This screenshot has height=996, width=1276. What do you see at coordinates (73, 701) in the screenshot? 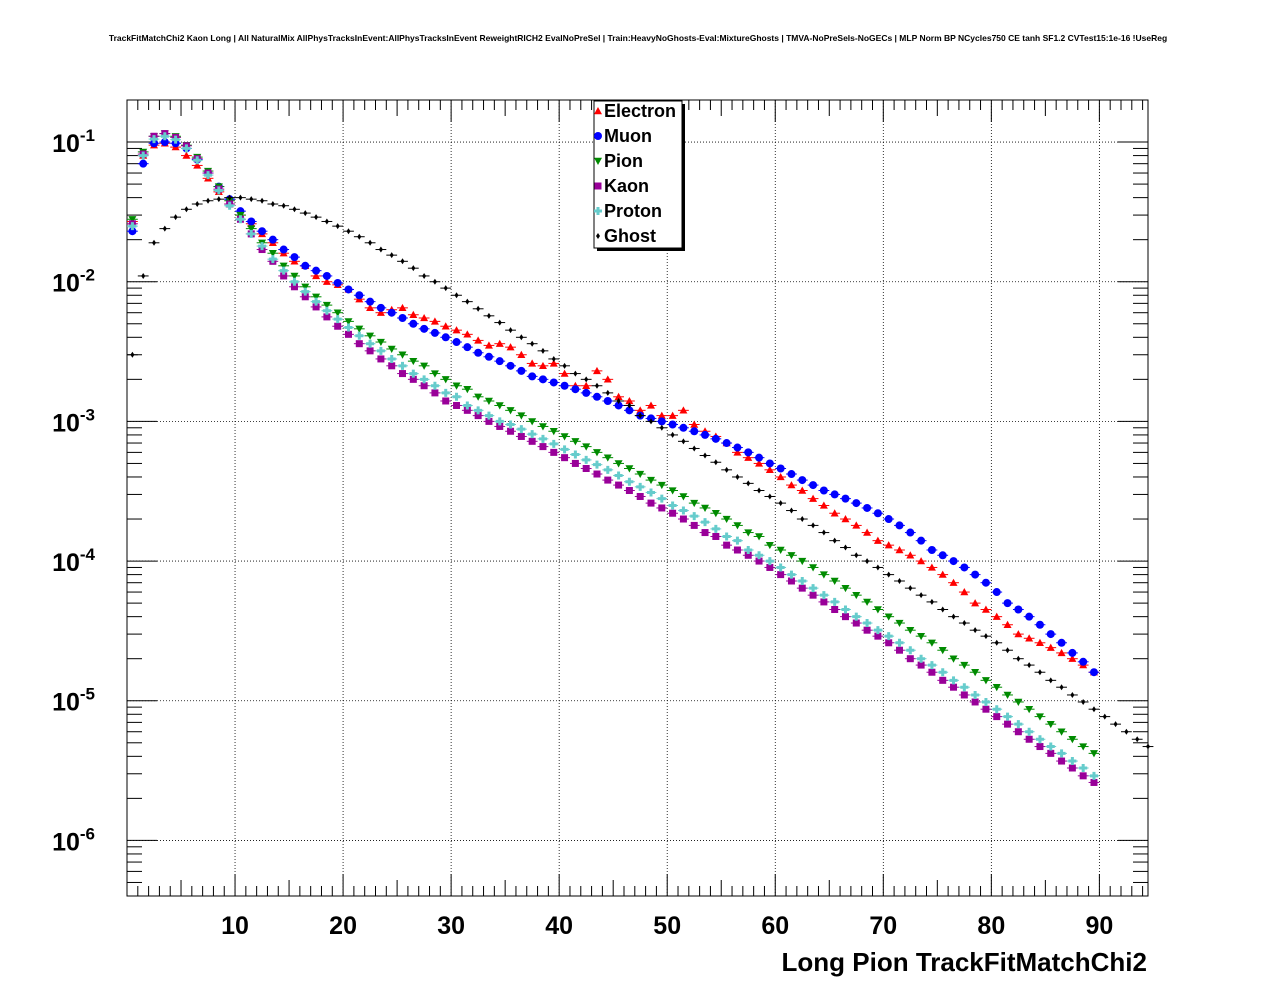
I see `y-tick-label: 10-5` at bounding box center [73, 701].